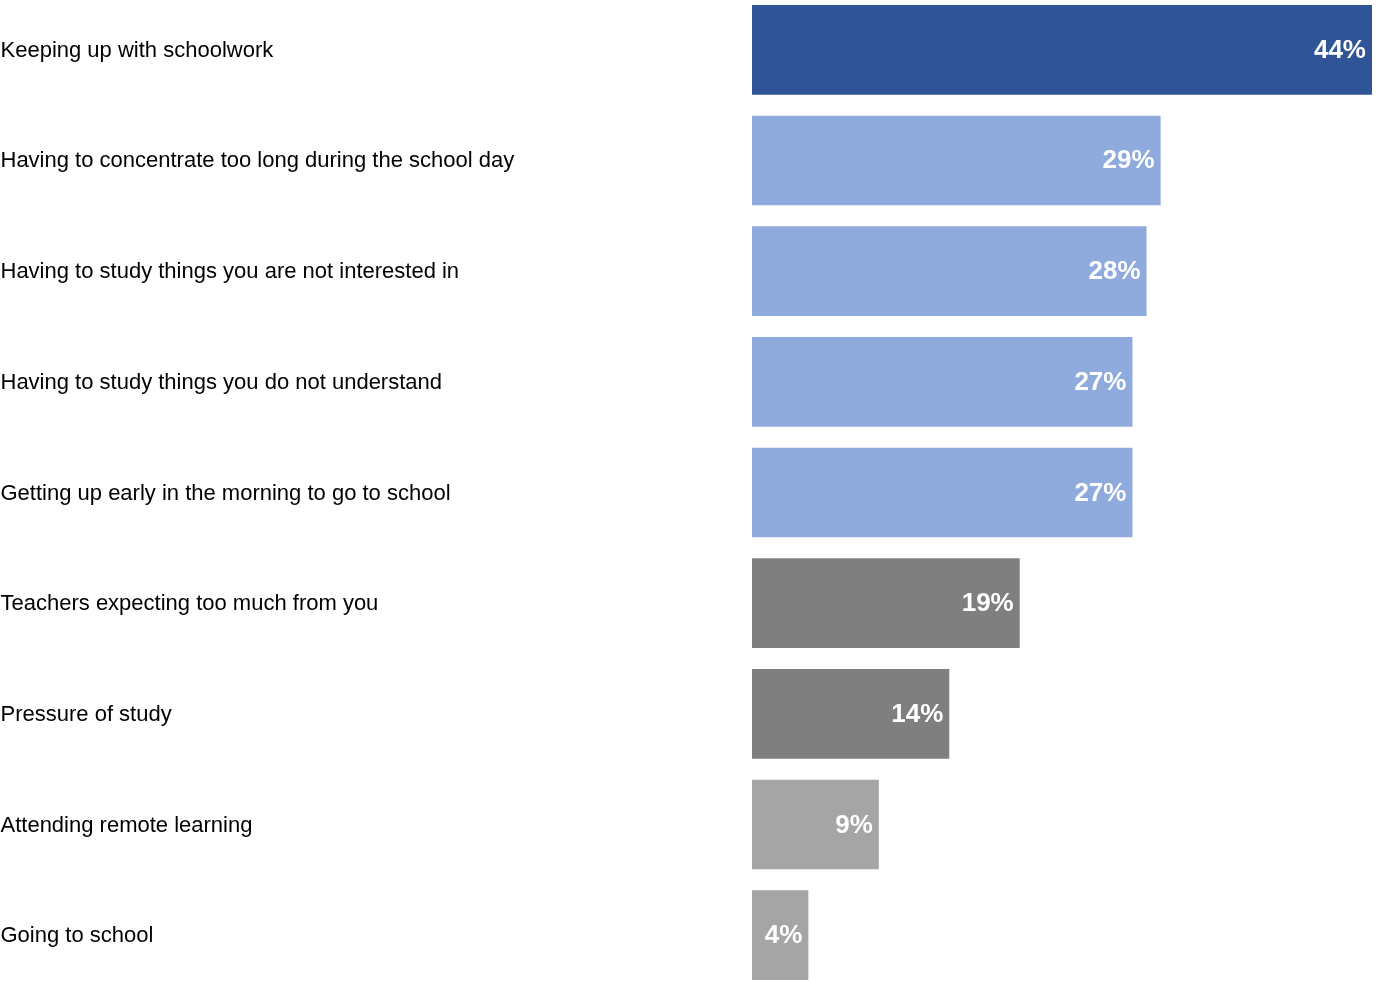 The image size is (1392, 983). Describe the element at coordinates (854, 823) in the screenshot. I see `data-label: 9%` at that location.